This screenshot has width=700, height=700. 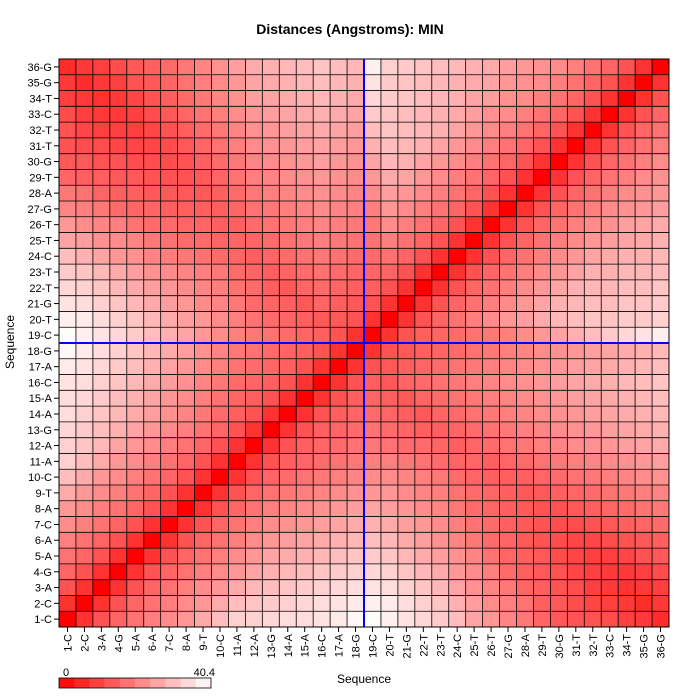 I want to click on y-tick-label: 36-G, so click(x=40, y=68).